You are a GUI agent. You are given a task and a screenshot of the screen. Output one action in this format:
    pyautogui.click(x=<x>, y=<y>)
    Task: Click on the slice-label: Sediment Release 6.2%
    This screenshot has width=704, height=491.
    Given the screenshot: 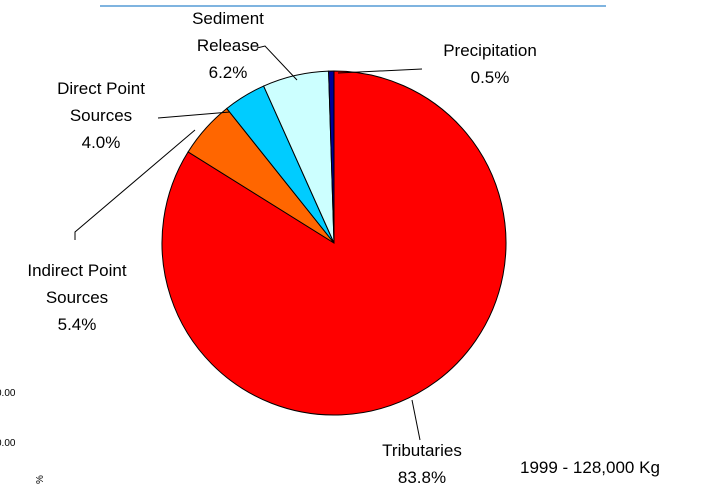 What is the action you would take?
    pyautogui.click(x=228, y=45)
    